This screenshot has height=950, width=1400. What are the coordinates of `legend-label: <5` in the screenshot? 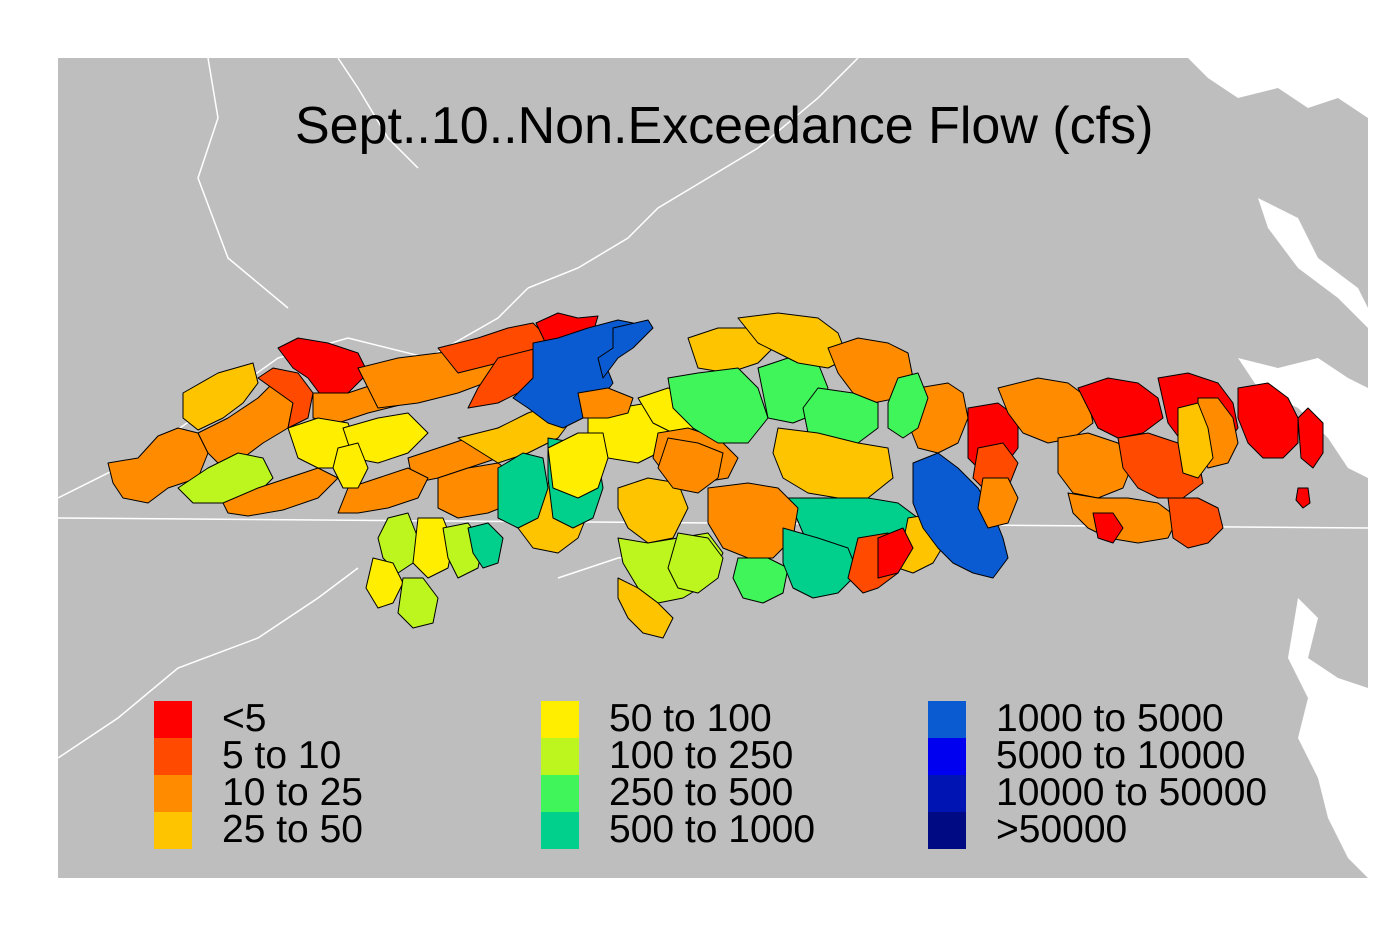 It's located at (244, 718).